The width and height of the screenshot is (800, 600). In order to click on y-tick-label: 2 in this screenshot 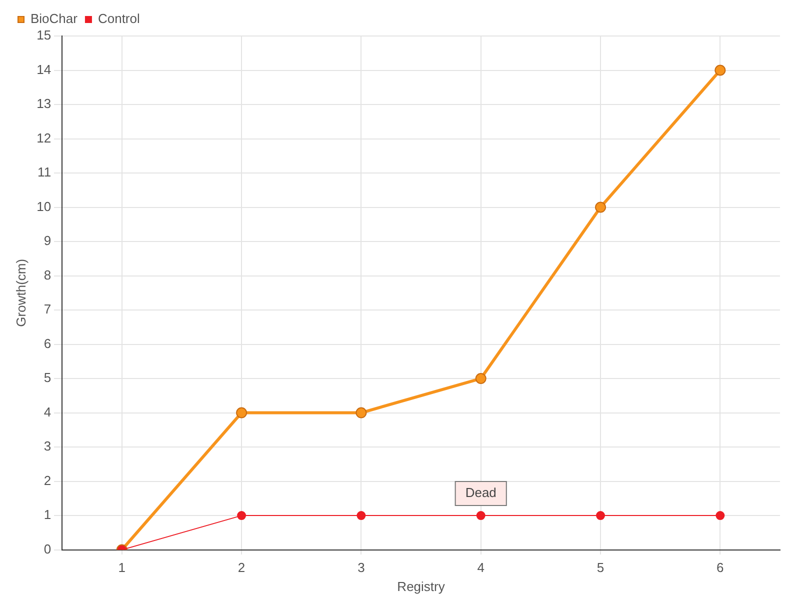, I will do `click(48, 480)`.